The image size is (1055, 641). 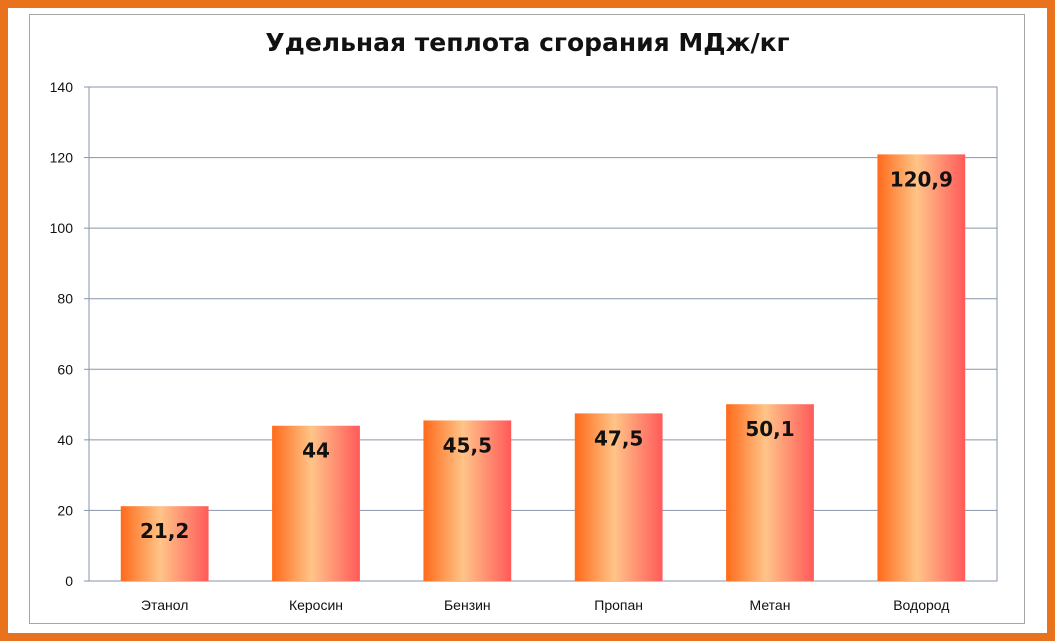 I want to click on bar-value-label: 44, so click(x=316, y=451).